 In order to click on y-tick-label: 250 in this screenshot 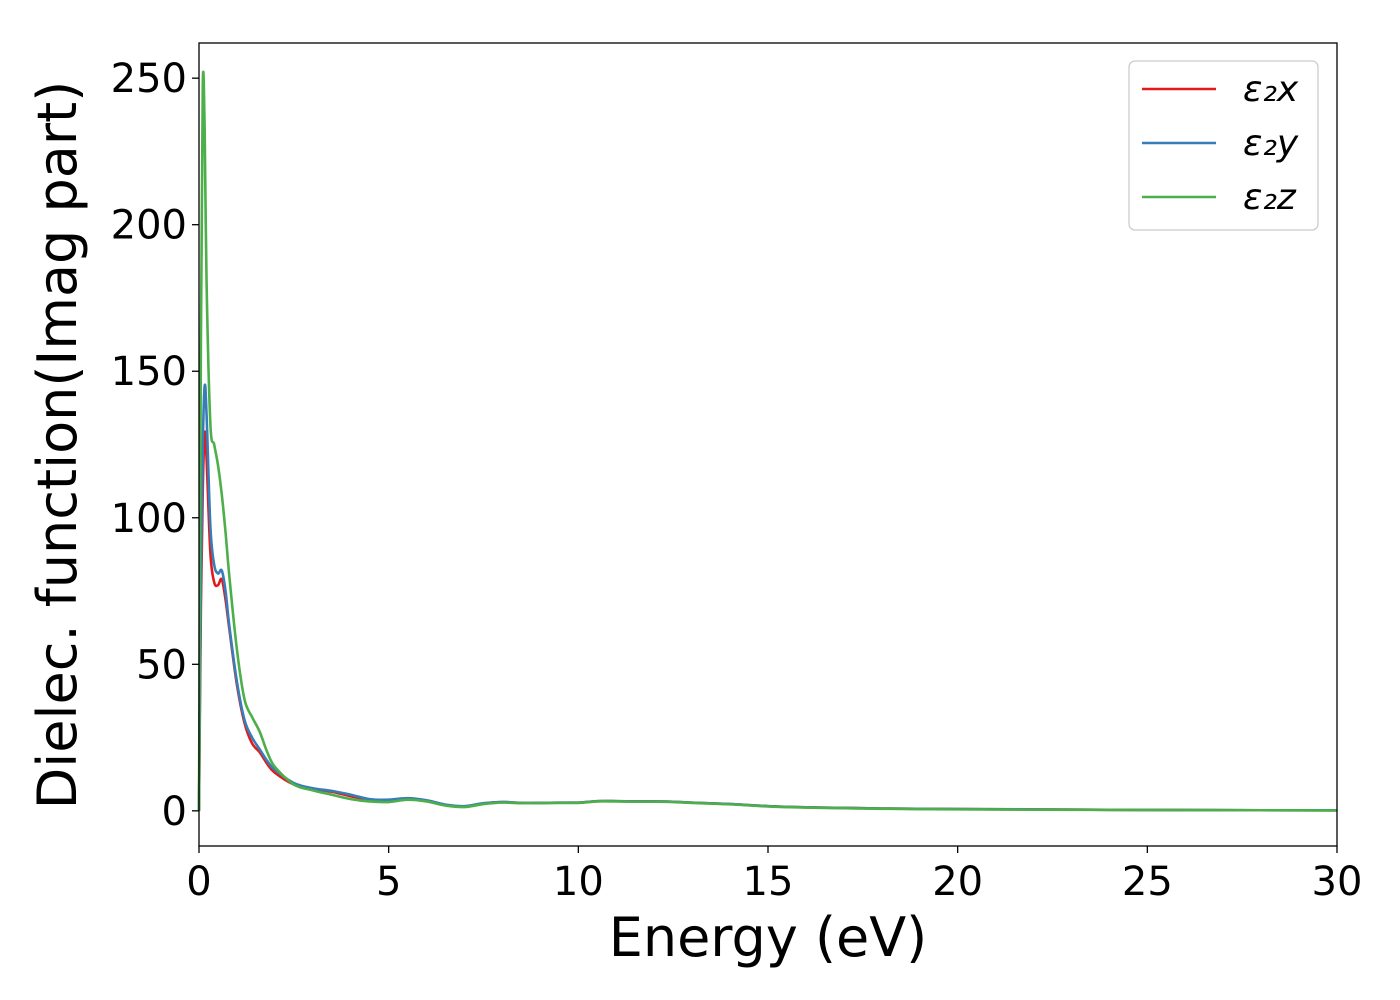, I will do `click(149, 79)`.